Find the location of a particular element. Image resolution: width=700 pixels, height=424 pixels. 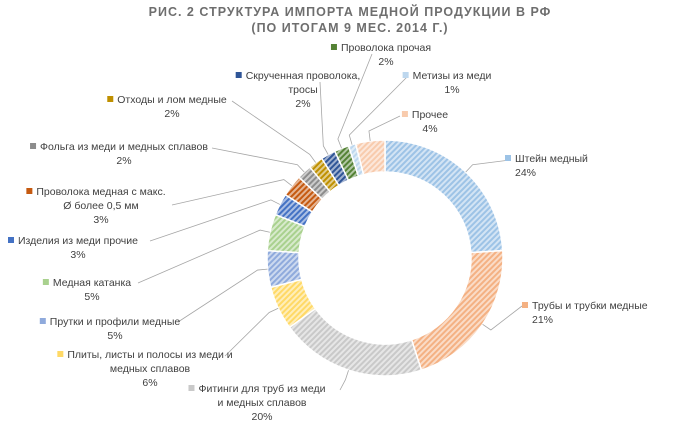

data-label-12: Проволока прочая 2% is located at coordinates (386, 55).